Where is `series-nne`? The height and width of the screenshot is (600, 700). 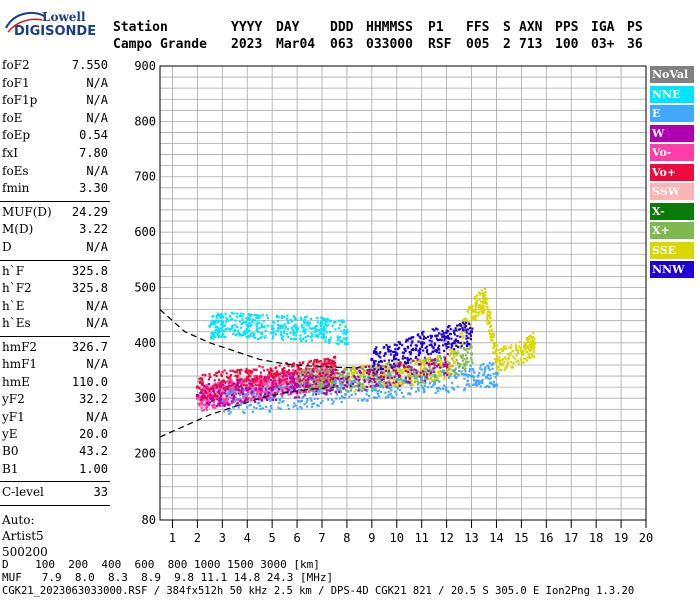 series-nne is located at coordinates (278, 328).